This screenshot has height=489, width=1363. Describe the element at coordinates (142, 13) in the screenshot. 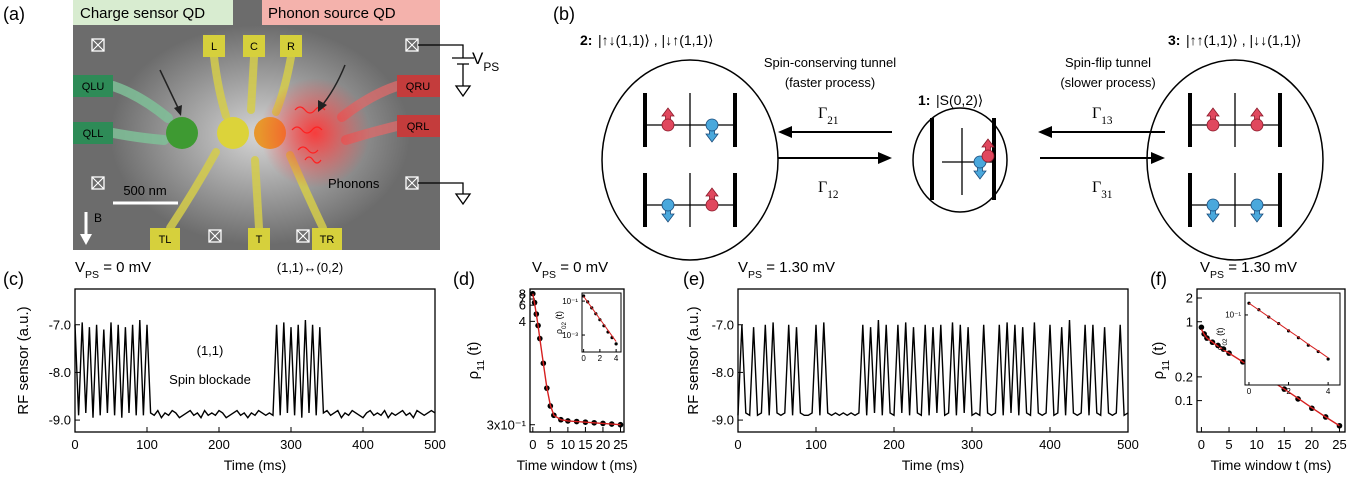

I see `label: Charge sensor QD` at that location.